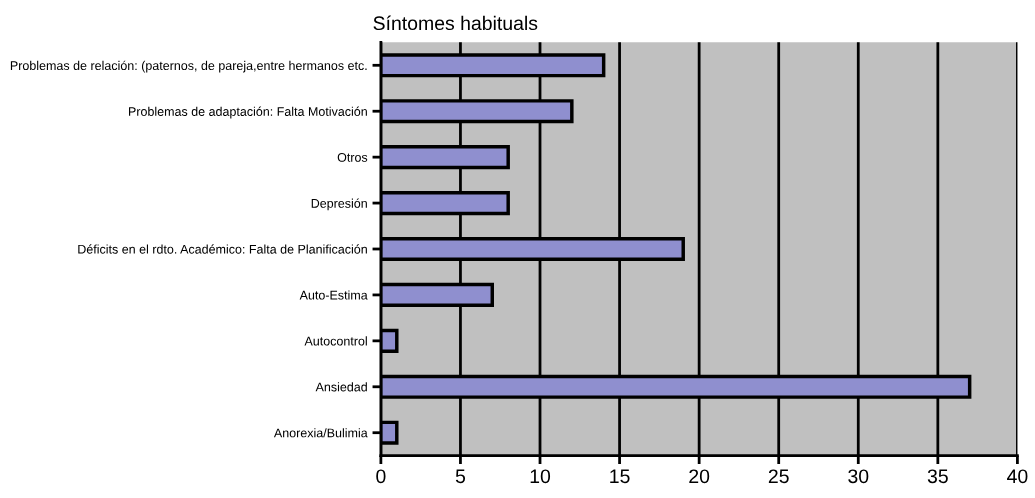  I want to click on y-tick-label: Otros, so click(352, 157).